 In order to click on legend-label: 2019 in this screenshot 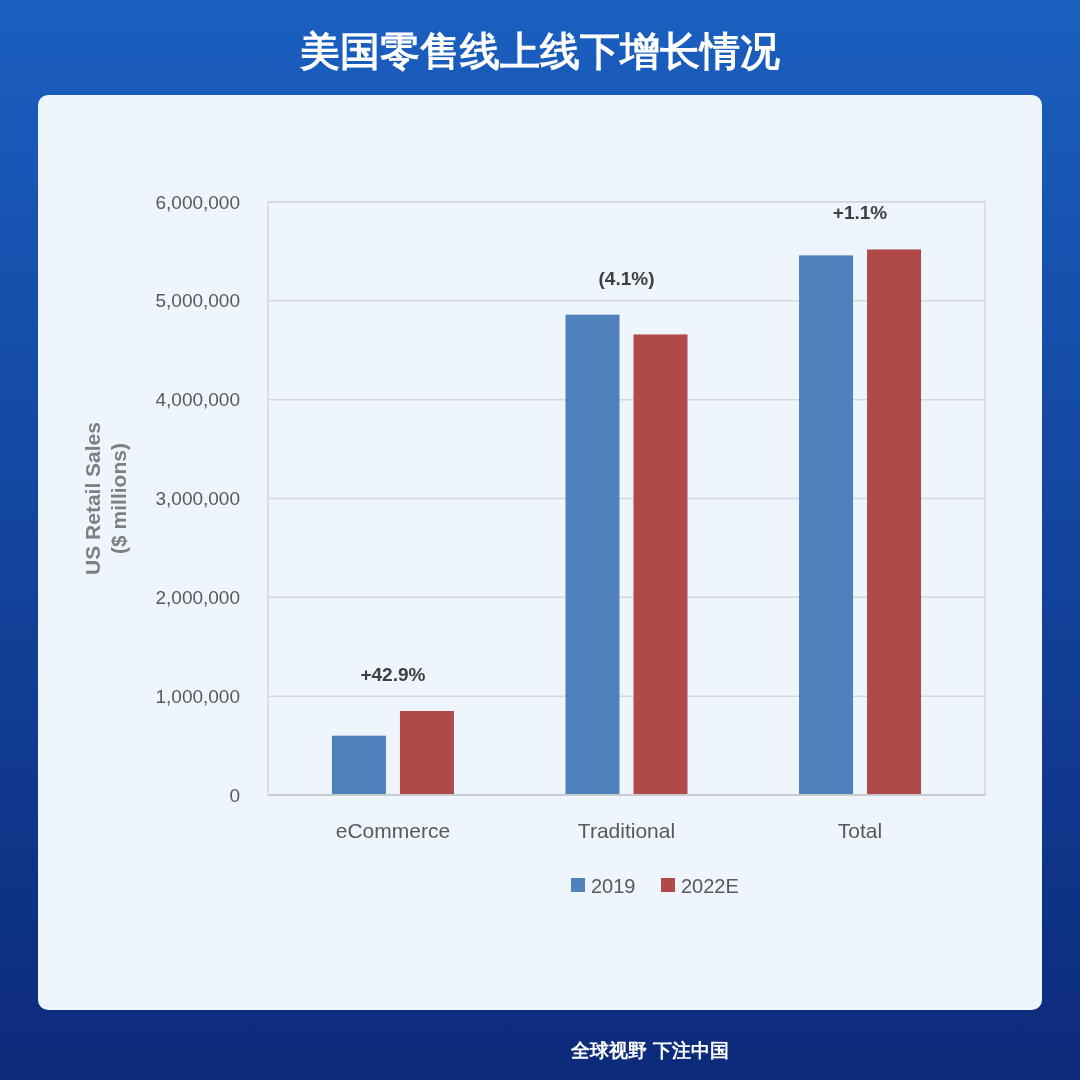, I will do `click(613, 886)`.